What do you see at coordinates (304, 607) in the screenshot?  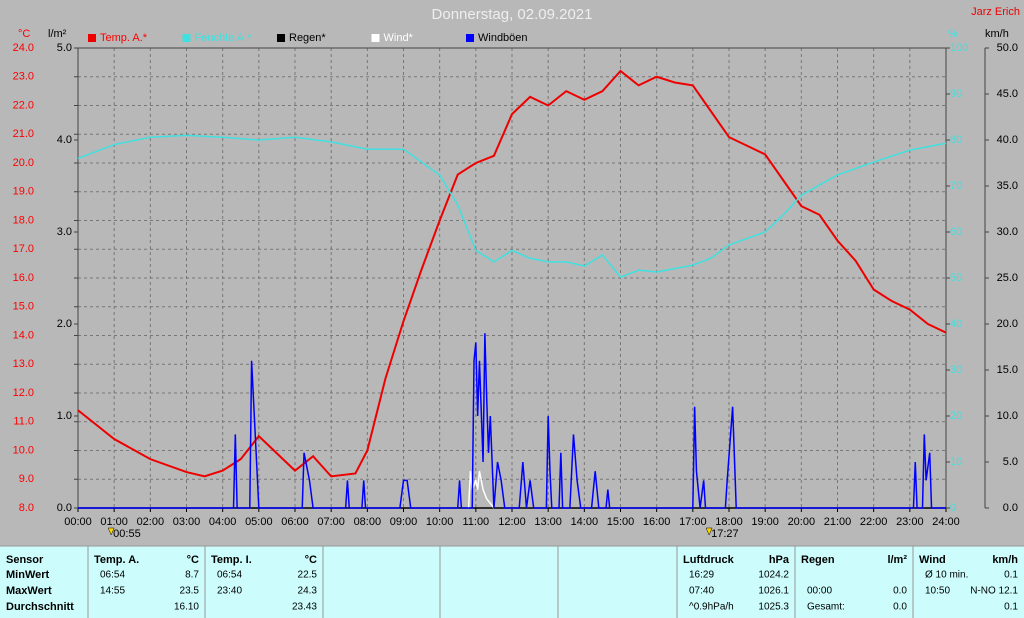 I see `stats-cell: 23.43` at bounding box center [304, 607].